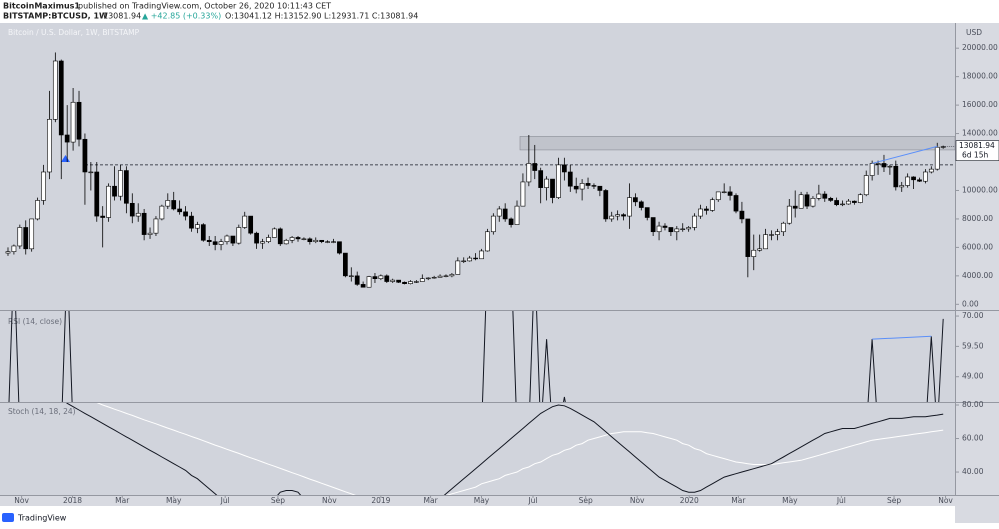 This screenshot has width=999, height=529. What do you see at coordinates (380, 500) in the screenshot?
I see `x-tick-label: 2019` at bounding box center [380, 500].